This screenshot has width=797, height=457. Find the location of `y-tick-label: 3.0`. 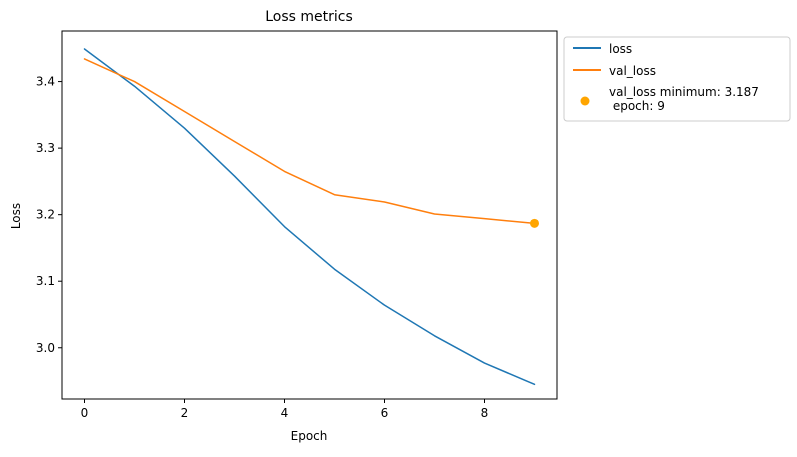

y-tick-label: 3.0 is located at coordinates (45, 348).